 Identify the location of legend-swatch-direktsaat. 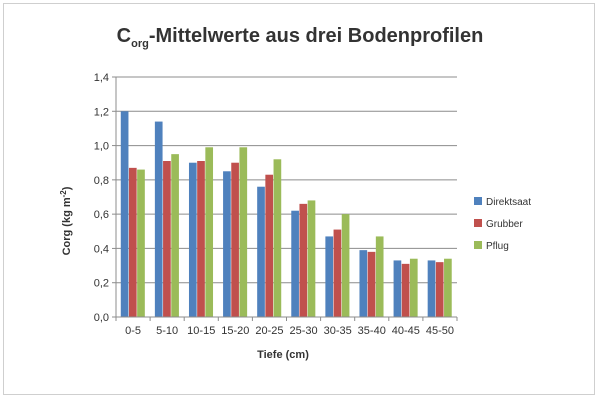
(478, 201).